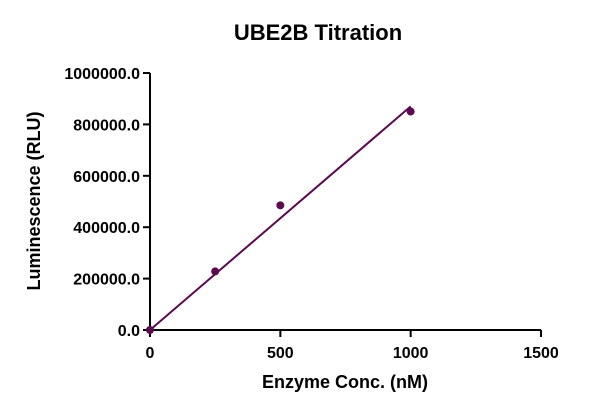 This screenshot has width=600, height=411. Describe the element at coordinates (352, 345) in the screenshot. I see `x-axis: 0 500 1000 1500` at that location.